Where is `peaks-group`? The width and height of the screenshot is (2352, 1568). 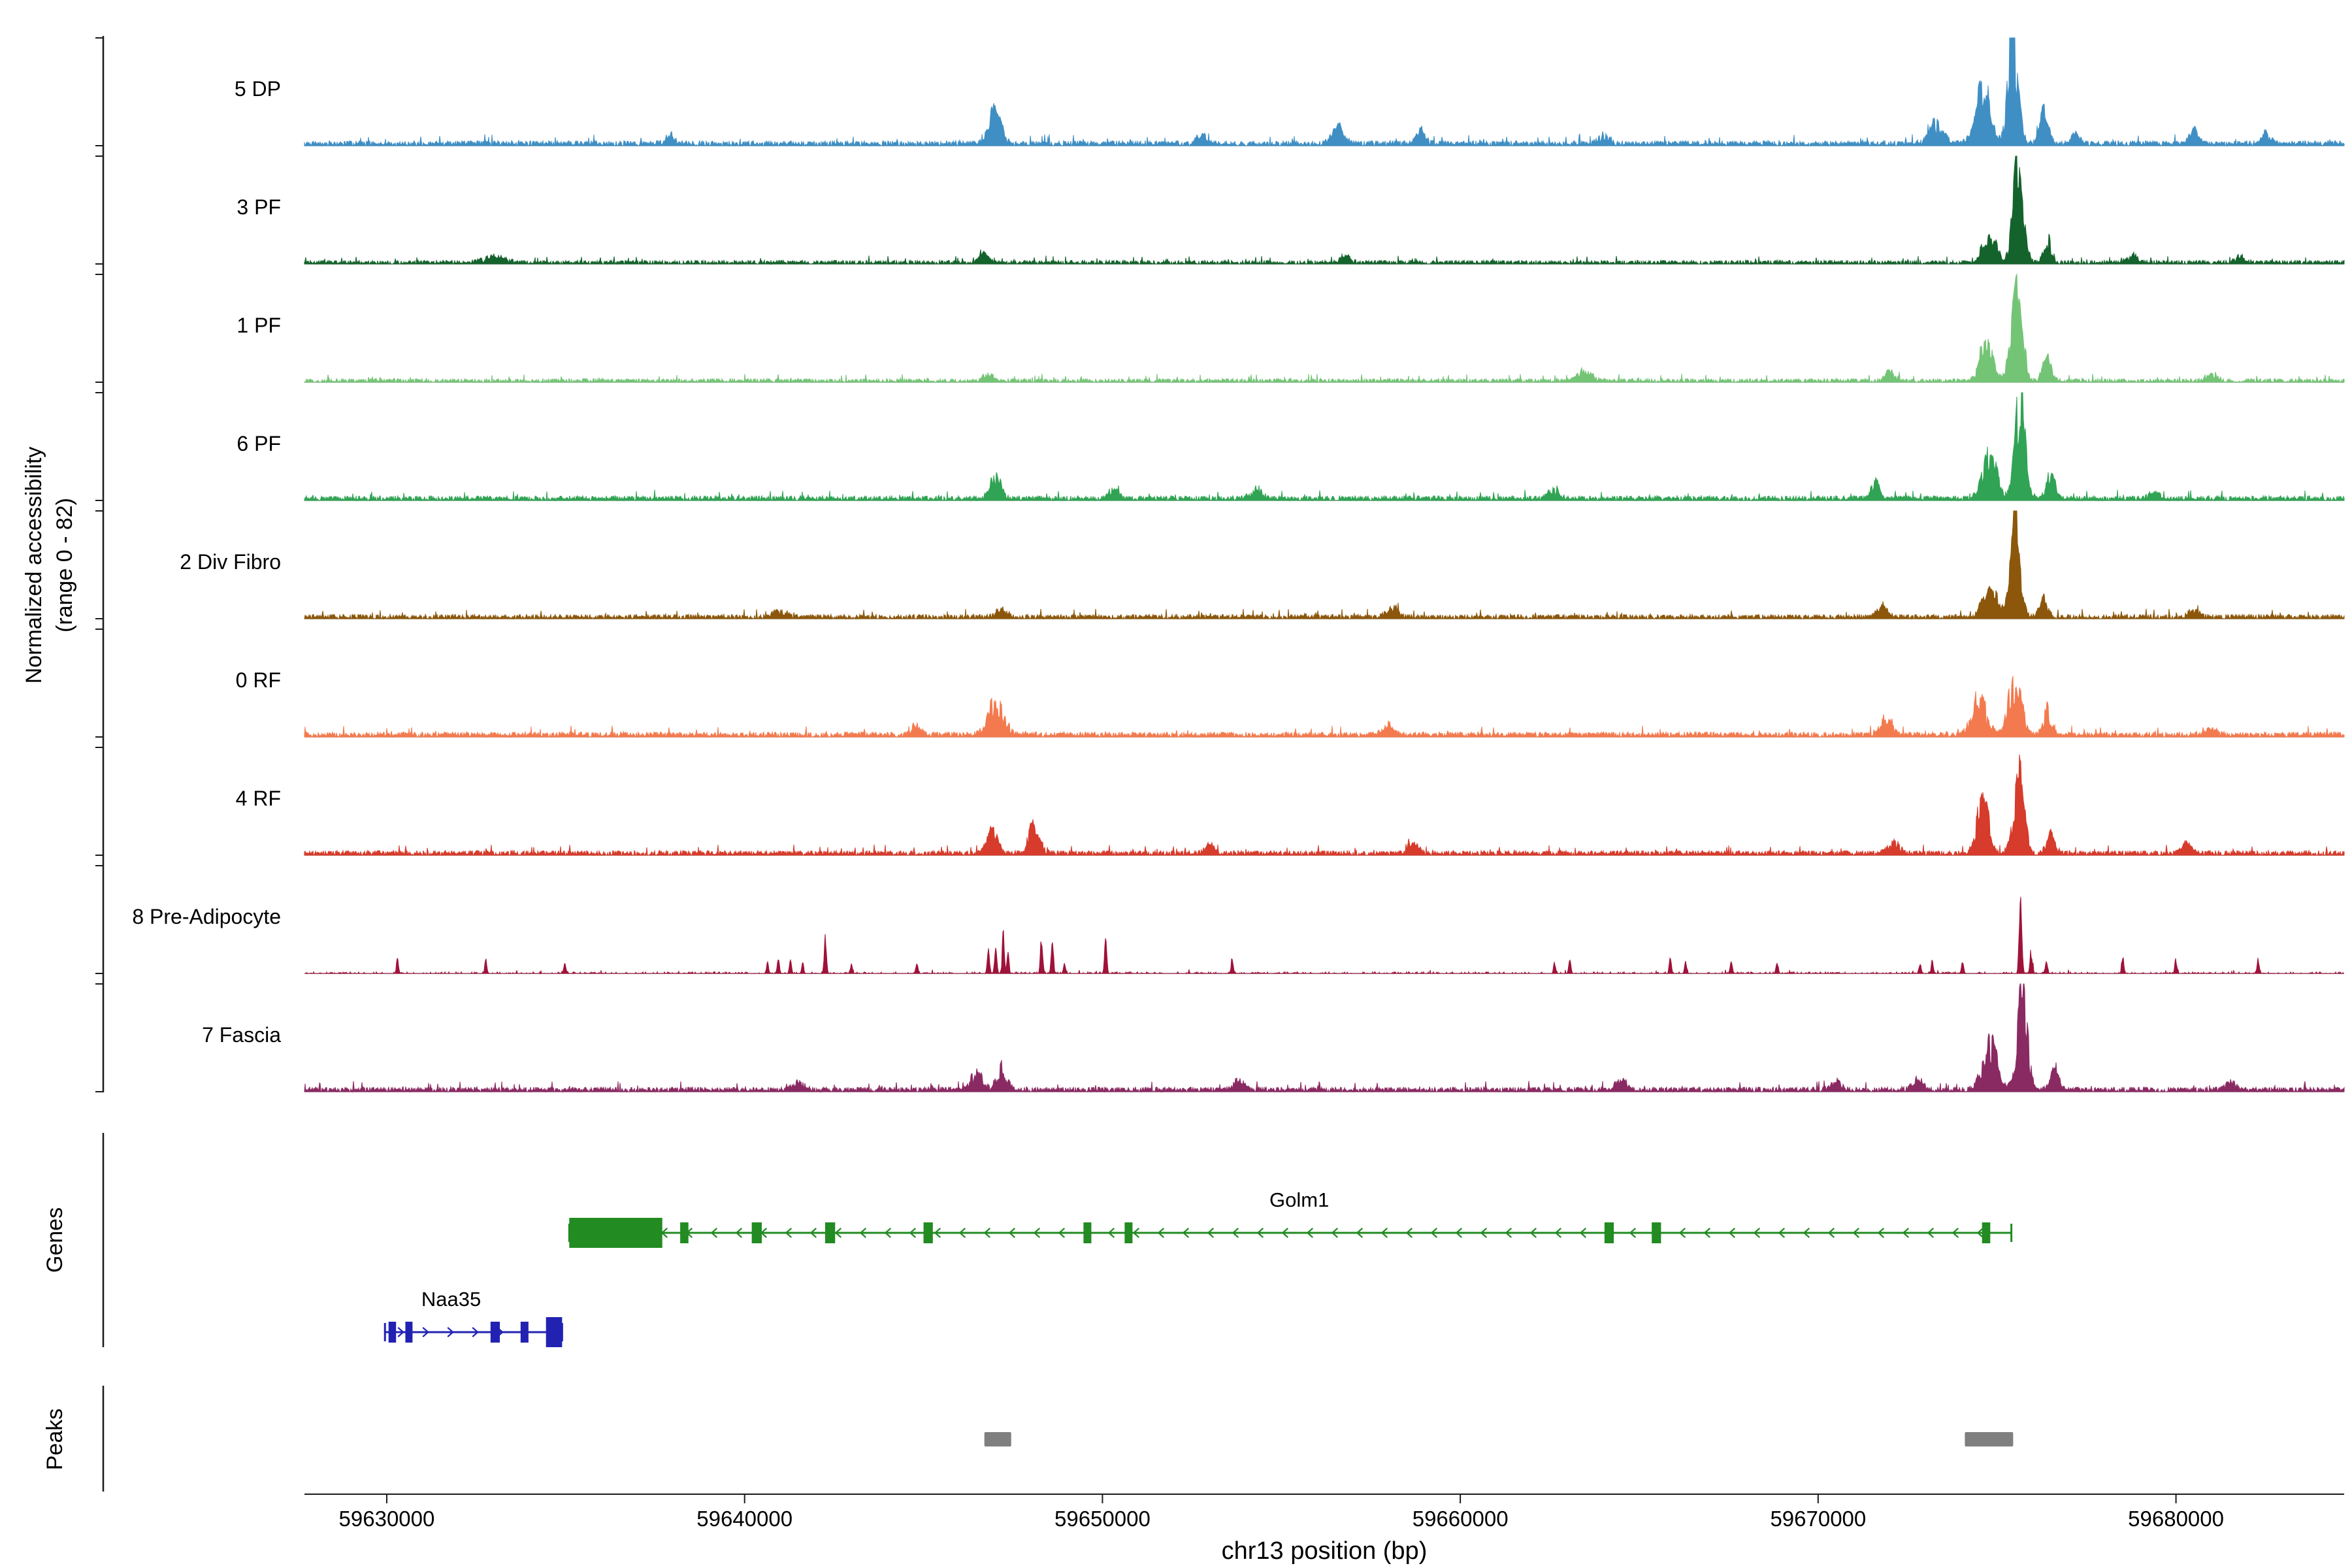
peaks-group is located at coordinates (1499, 1439).